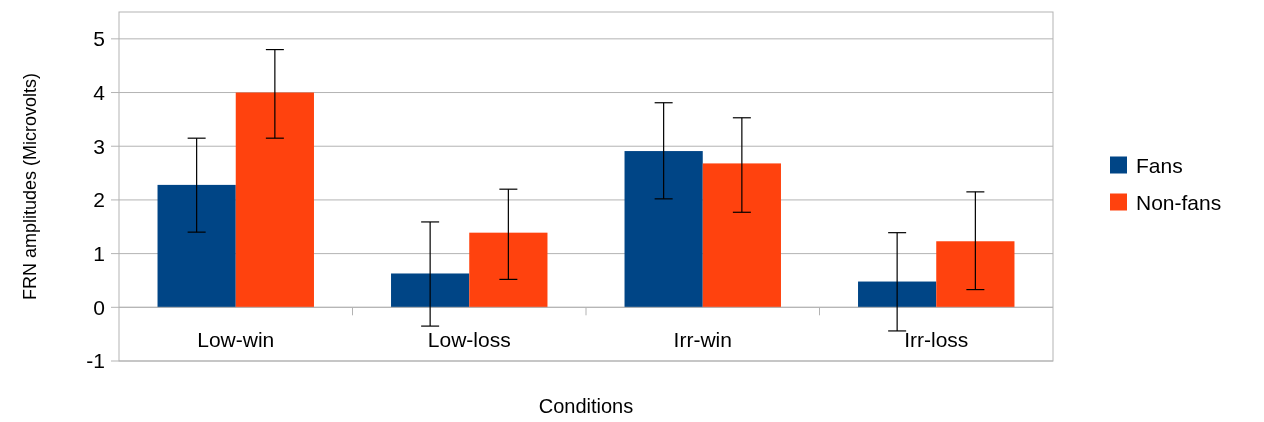  Describe the element at coordinates (99, 253) in the screenshot. I see `y-tick-label: 1` at that location.